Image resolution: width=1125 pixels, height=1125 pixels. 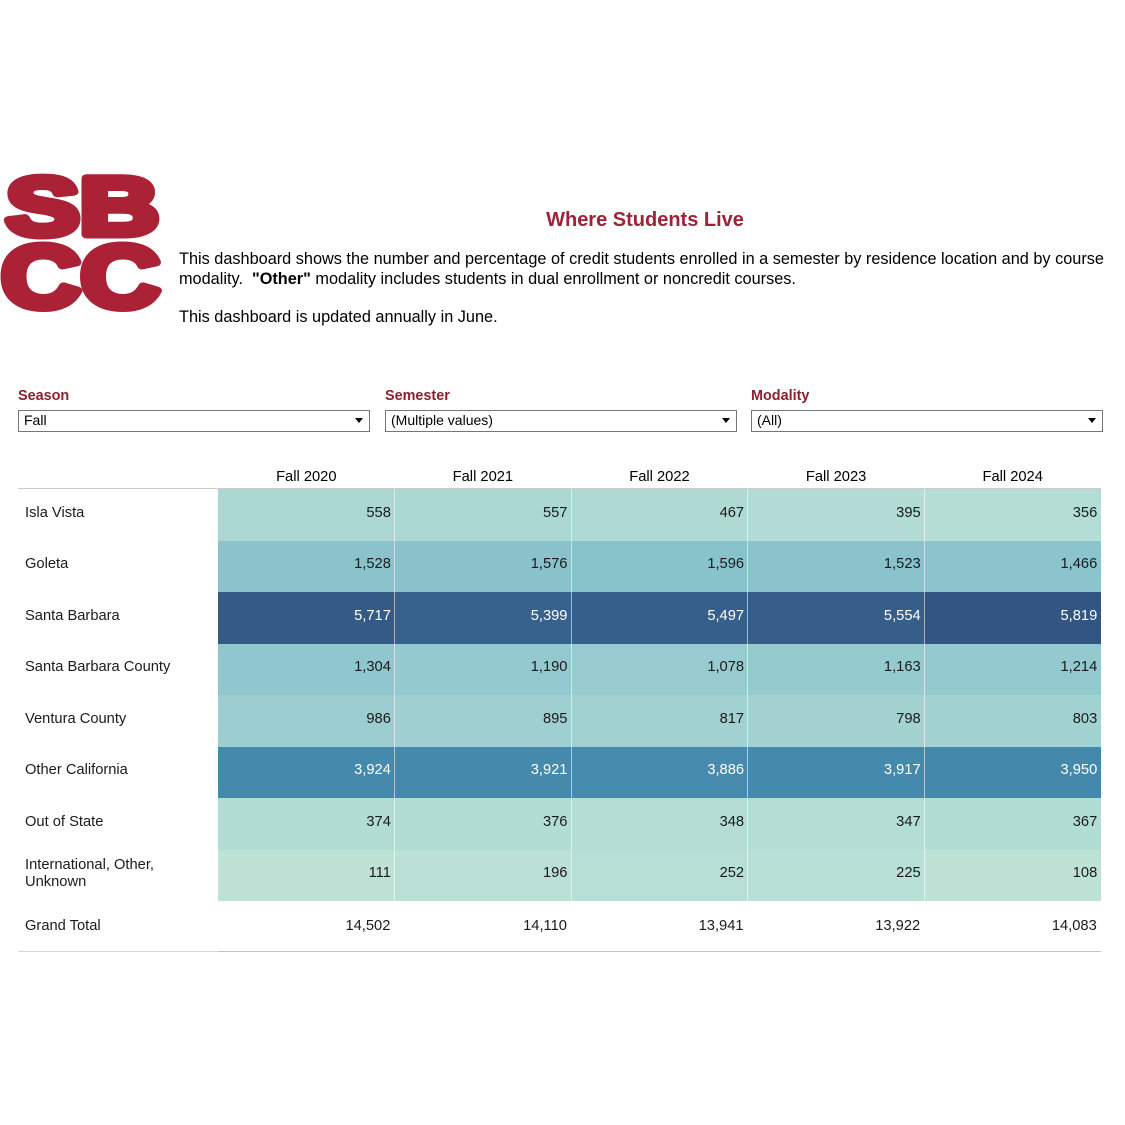 What do you see at coordinates (80, 272) in the screenshot?
I see `svg-text: CC` at bounding box center [80, 272].